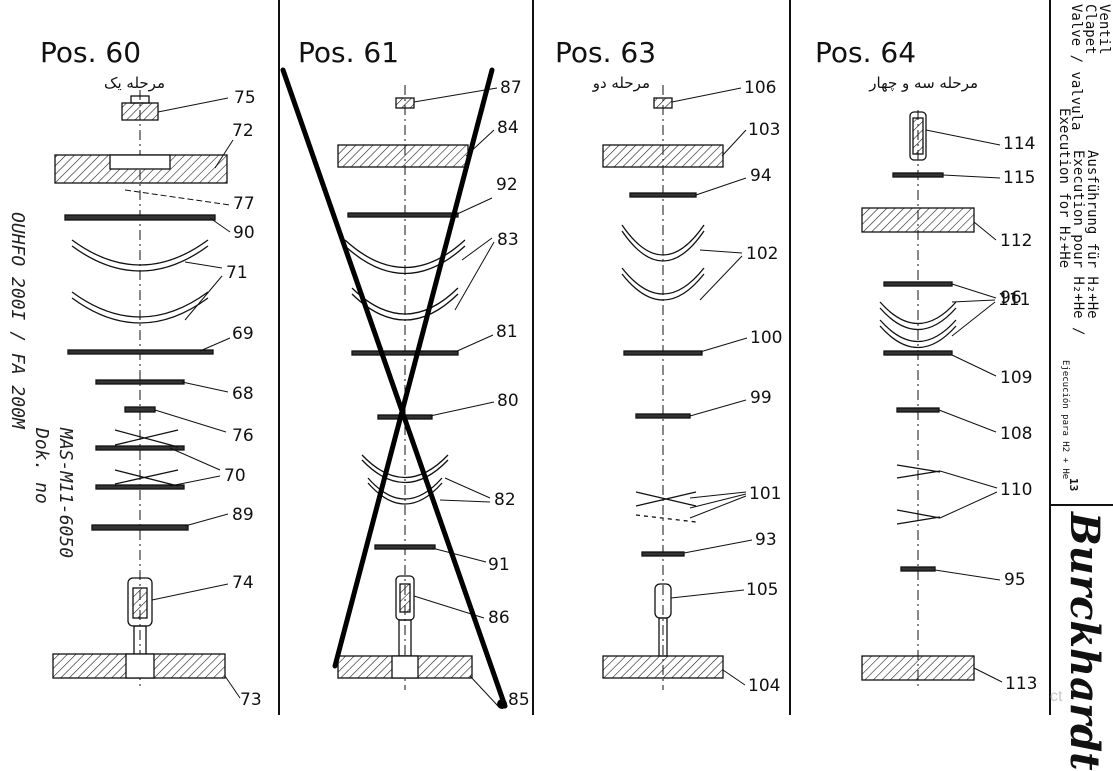 Image resolution: width=1113 pixels, height=771 pixels. I want to click on callout-68: 68, so click(243, 394).